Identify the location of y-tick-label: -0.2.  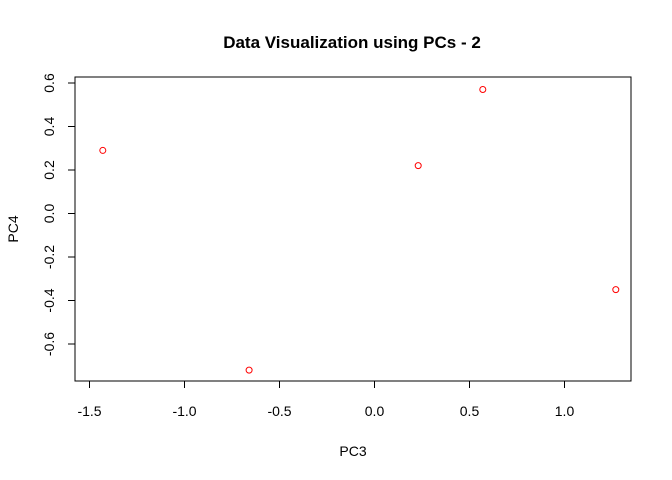
(49, 257).